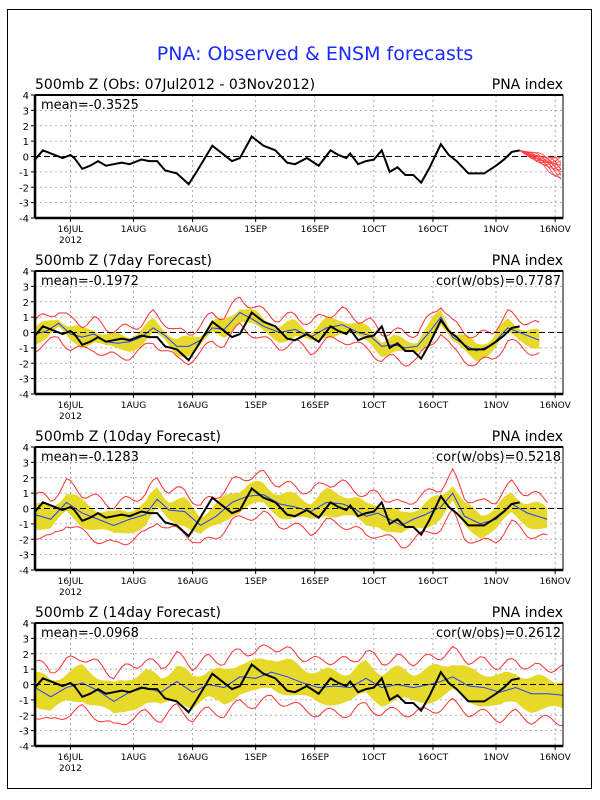 The width and height of the screenshot is (600, 800). I want to click on panel-title: 500mb Z (14day Forecast), so click(128, 613).